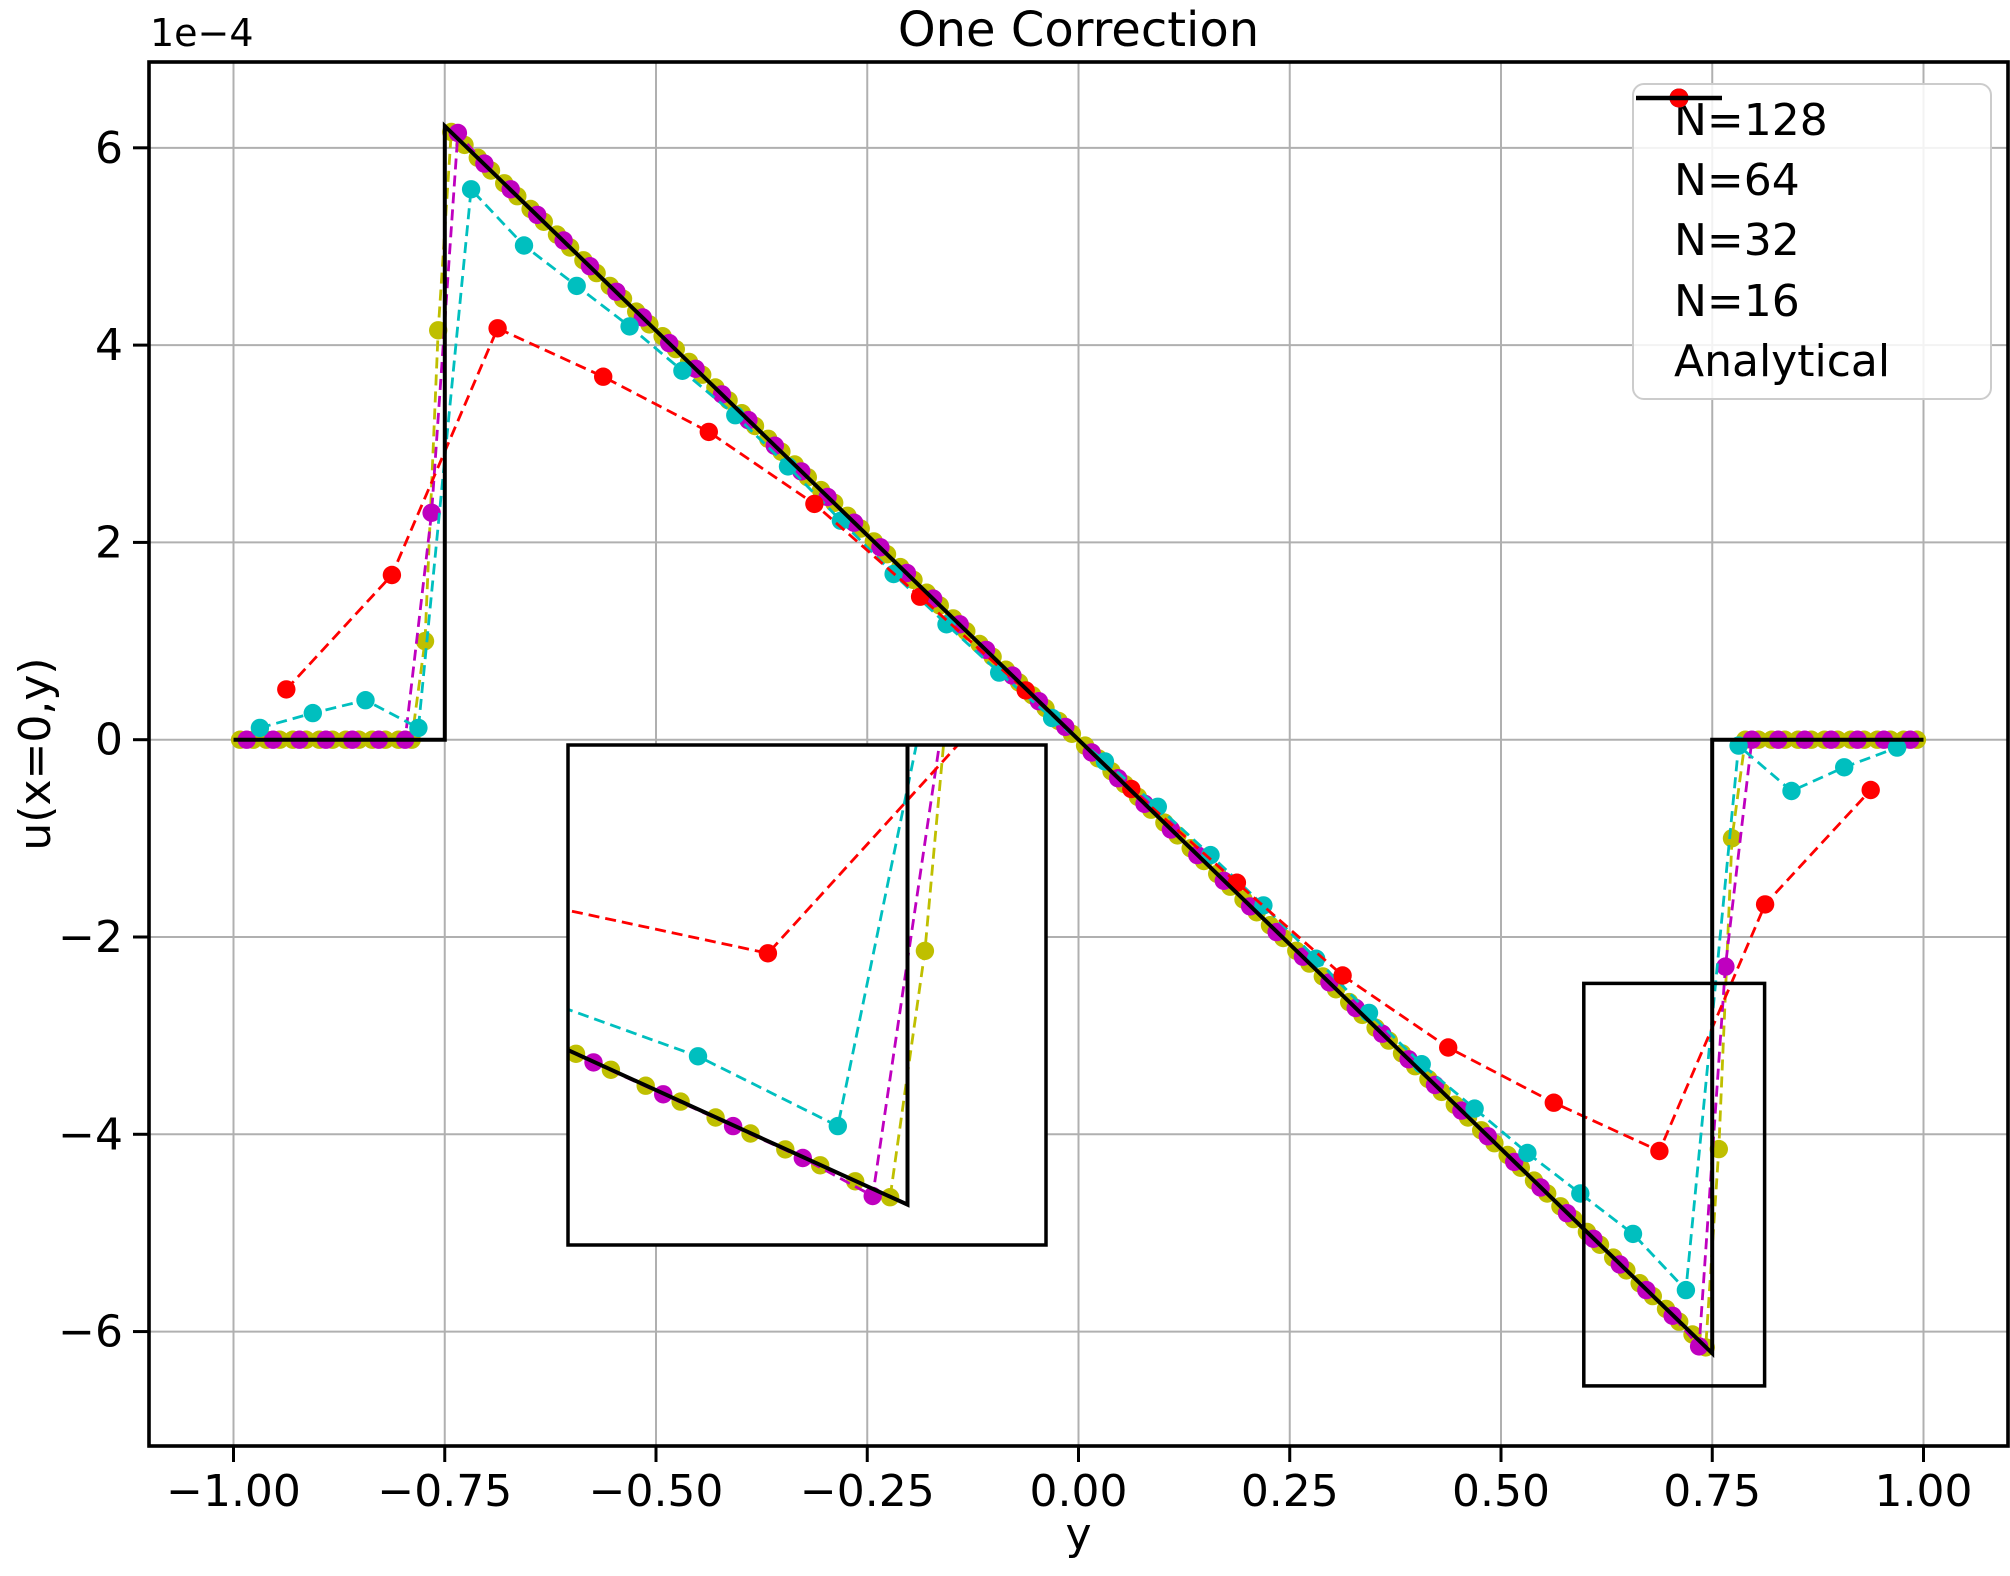 The width and height of the screenshot is (2010, 1576). I want to click on x-tick-label: −1.00, so click(233, 1491).